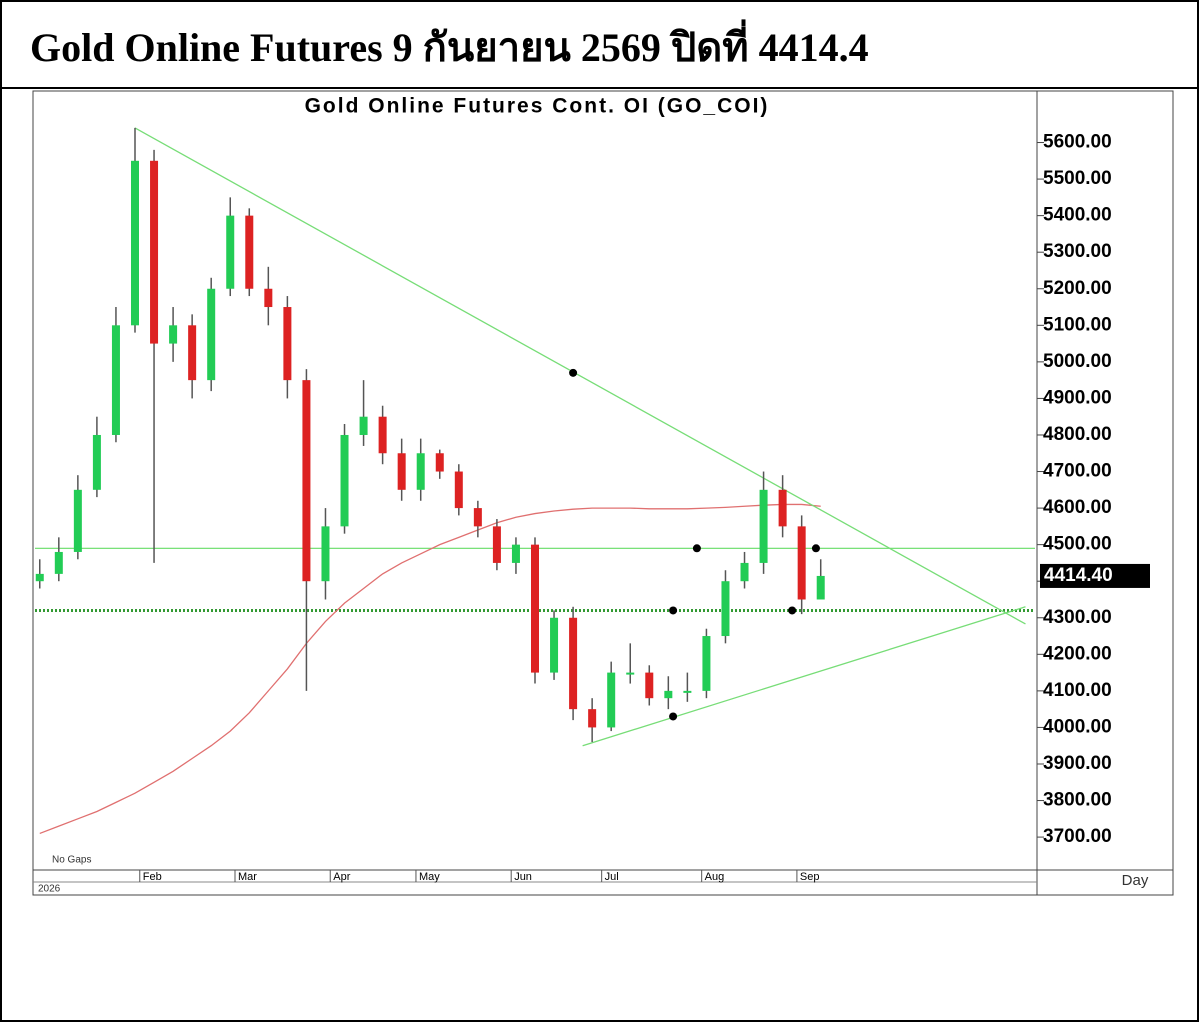 The width and height of the screenshot is (1200, 1030). Describe the element at coordinates (1077, 361) in the screenshot. I see `y-tick-label: 5000.00` at that location.